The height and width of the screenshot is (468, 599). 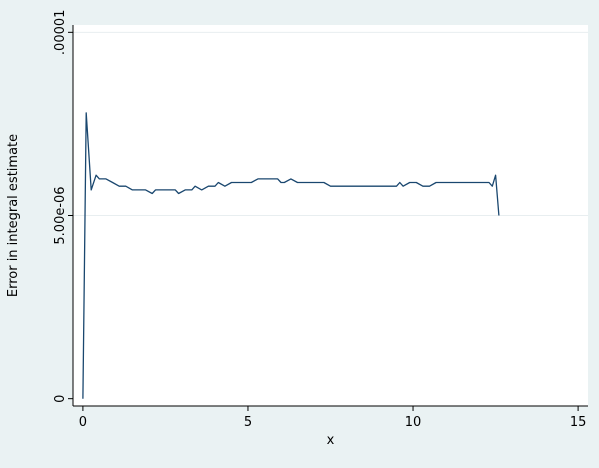 What do you see at coordinates (60, 215) in the screenshot?
I see `y-tick-label-1: 5.00e-06` at bounding box center [60, 215].